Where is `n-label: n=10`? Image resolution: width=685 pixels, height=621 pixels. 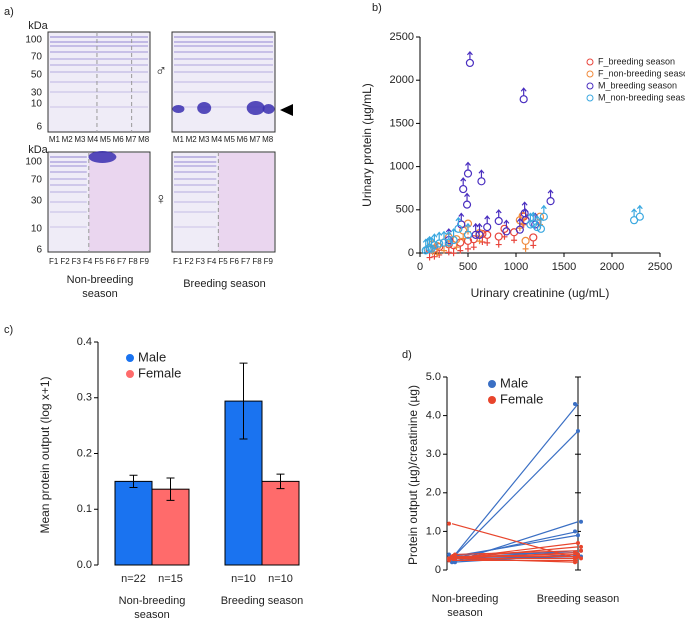 n-label: n=10 is located at coordinates (280, 579).